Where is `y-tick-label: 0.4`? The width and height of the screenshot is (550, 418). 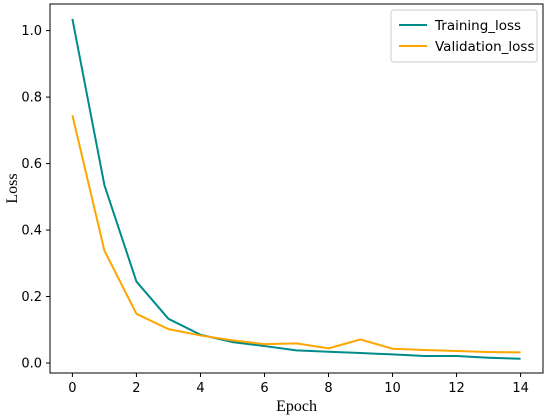 y-tick-label: 0.4 is located at coordinates (31, 231).